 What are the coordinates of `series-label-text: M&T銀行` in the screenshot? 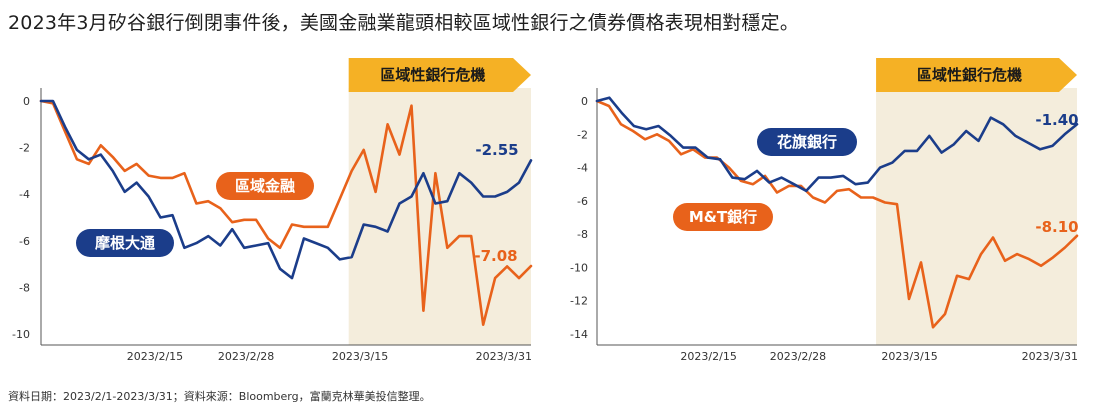 It's located at (723, 217).